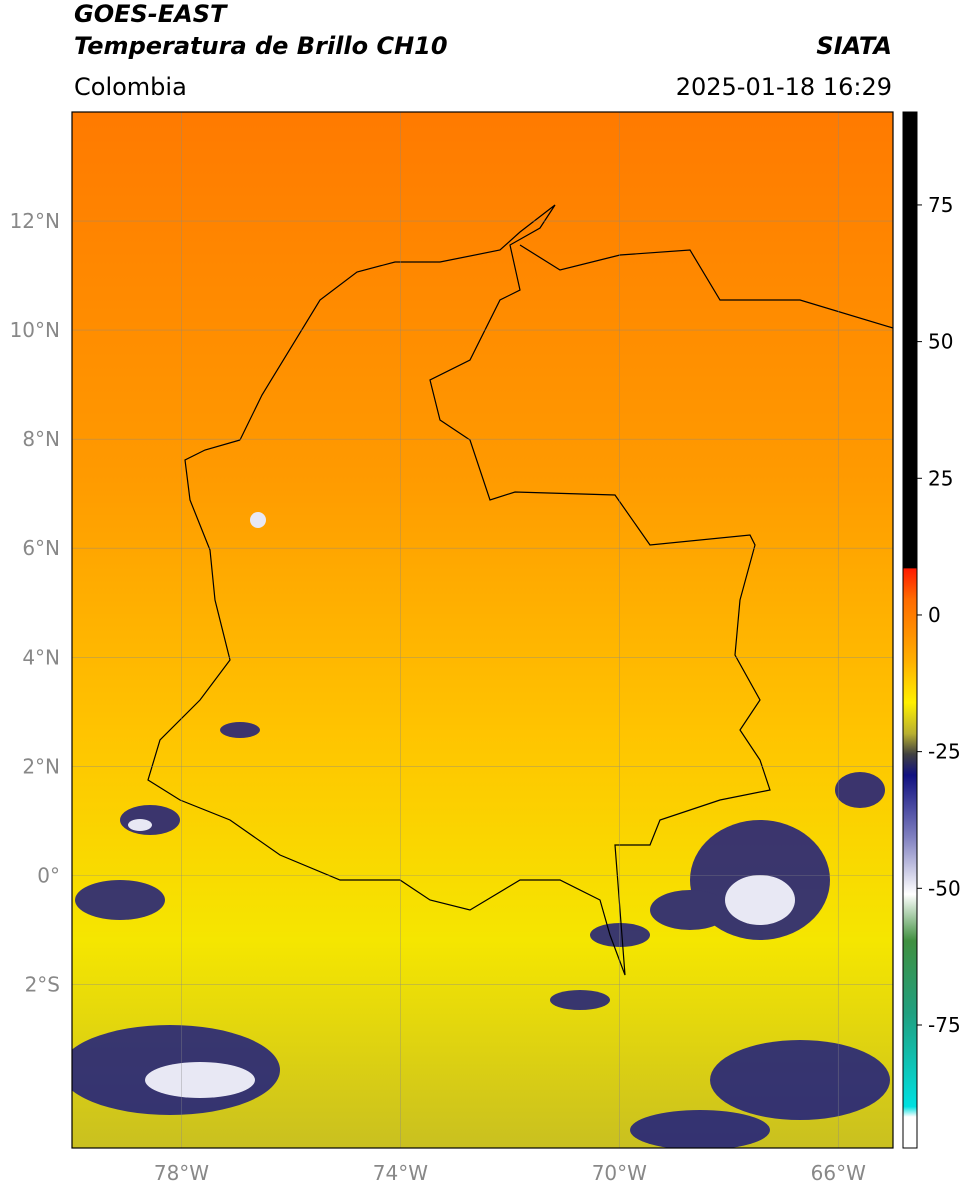 This screenshot has height=1194, width=966. What do you see at coordinates (940, 205) in the screenshot?
I see `colorbar-label: 75` at bounding box center [940, 205].